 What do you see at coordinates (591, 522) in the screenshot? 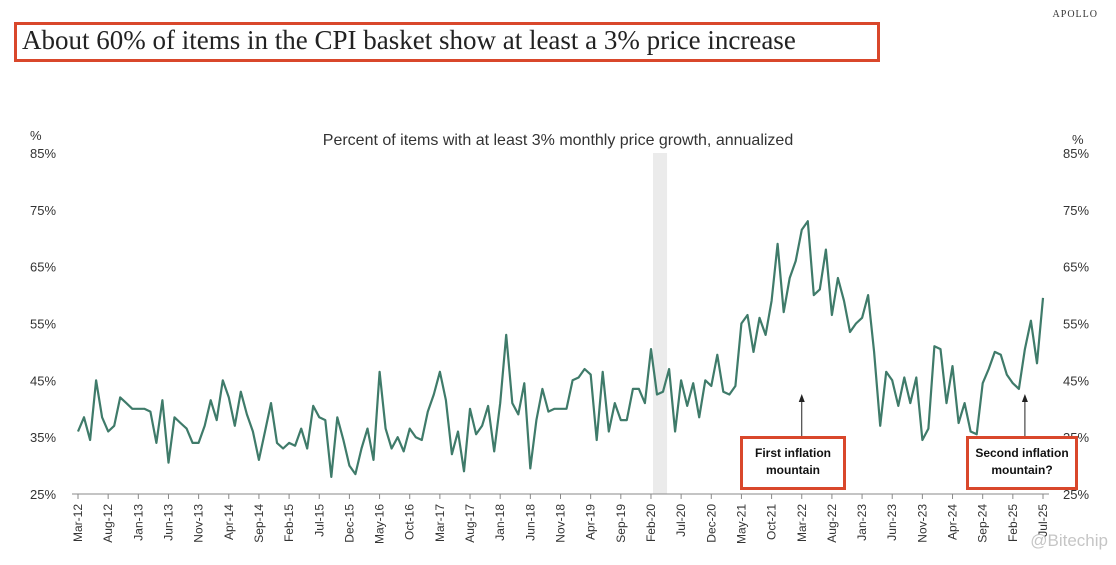
I see `x-tick-label: Apr-19` at bounding box center [591, 522].